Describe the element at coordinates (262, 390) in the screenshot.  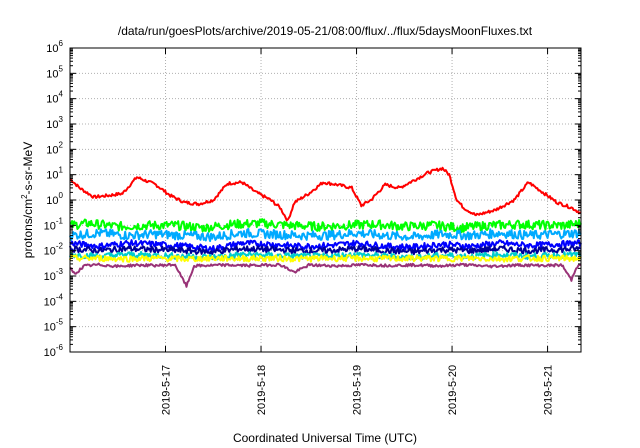
I see `x-tick-label: 2019-5-18` at that location.